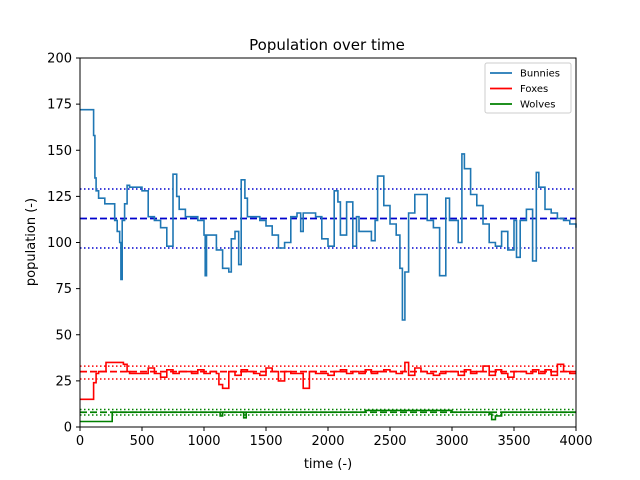 This screenshot has width=640, height=480. What do you see at coordinates (59, 243) in the screenshot?
I see `y-tick-label: 100` at bounding box center [59, 243].